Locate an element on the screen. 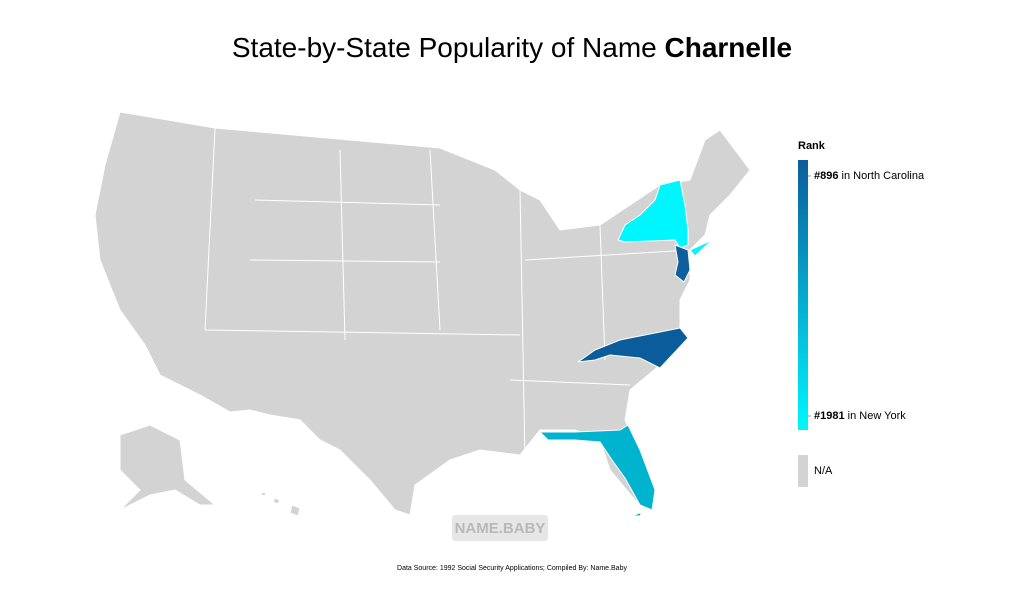  legend-bottom-rank: #1981 is located at coordinates (829, 416).